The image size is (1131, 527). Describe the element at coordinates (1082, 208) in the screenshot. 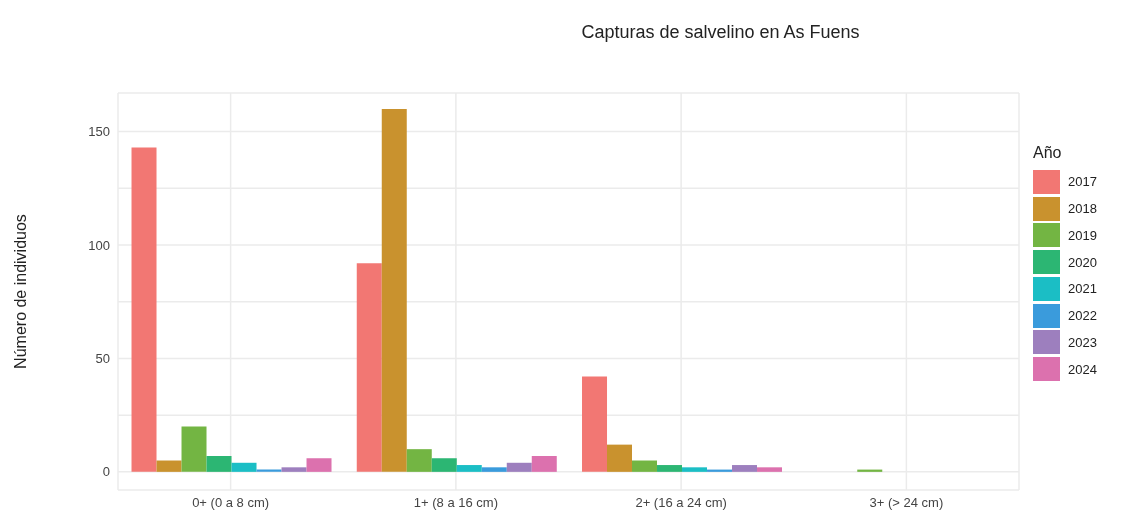

I see `legend-label: 2018` at that location.